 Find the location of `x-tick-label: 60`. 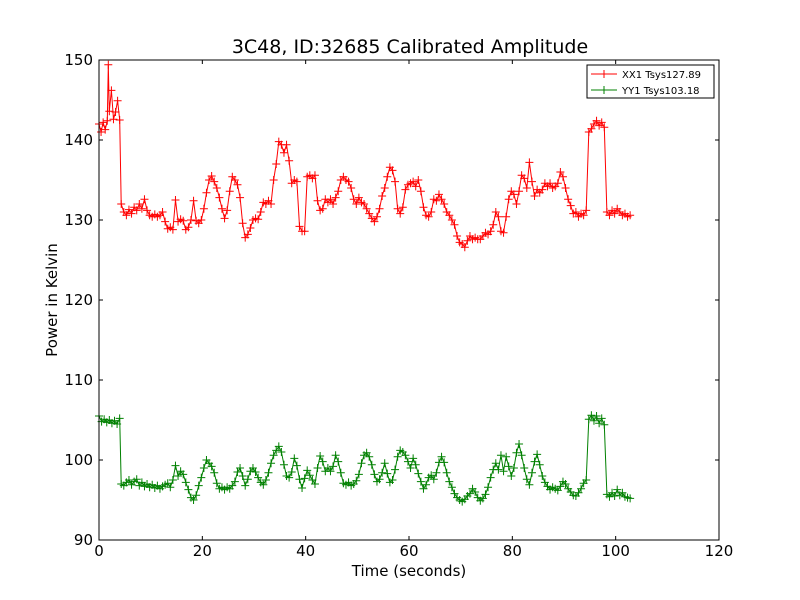

x-tick-label: 60 is located at coordinates (408, 551).